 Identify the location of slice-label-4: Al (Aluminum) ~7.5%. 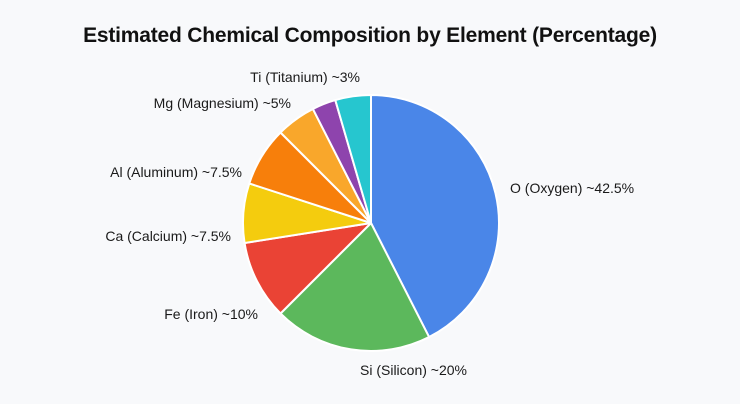
(176, 172).